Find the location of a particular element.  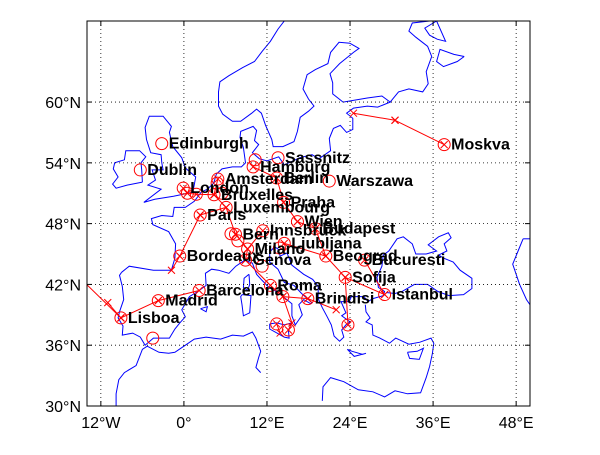

city-label: Luxembourg is located at coordinates (281, 207).